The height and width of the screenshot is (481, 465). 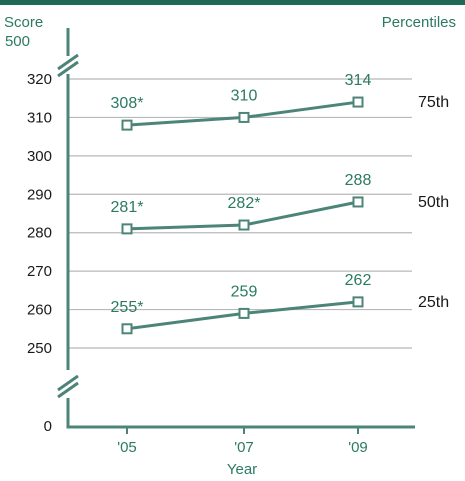 What do you see at coordinates (232, 2) in the screenshot?
I see `top-accent-bar` at bounding box center [232, 2].